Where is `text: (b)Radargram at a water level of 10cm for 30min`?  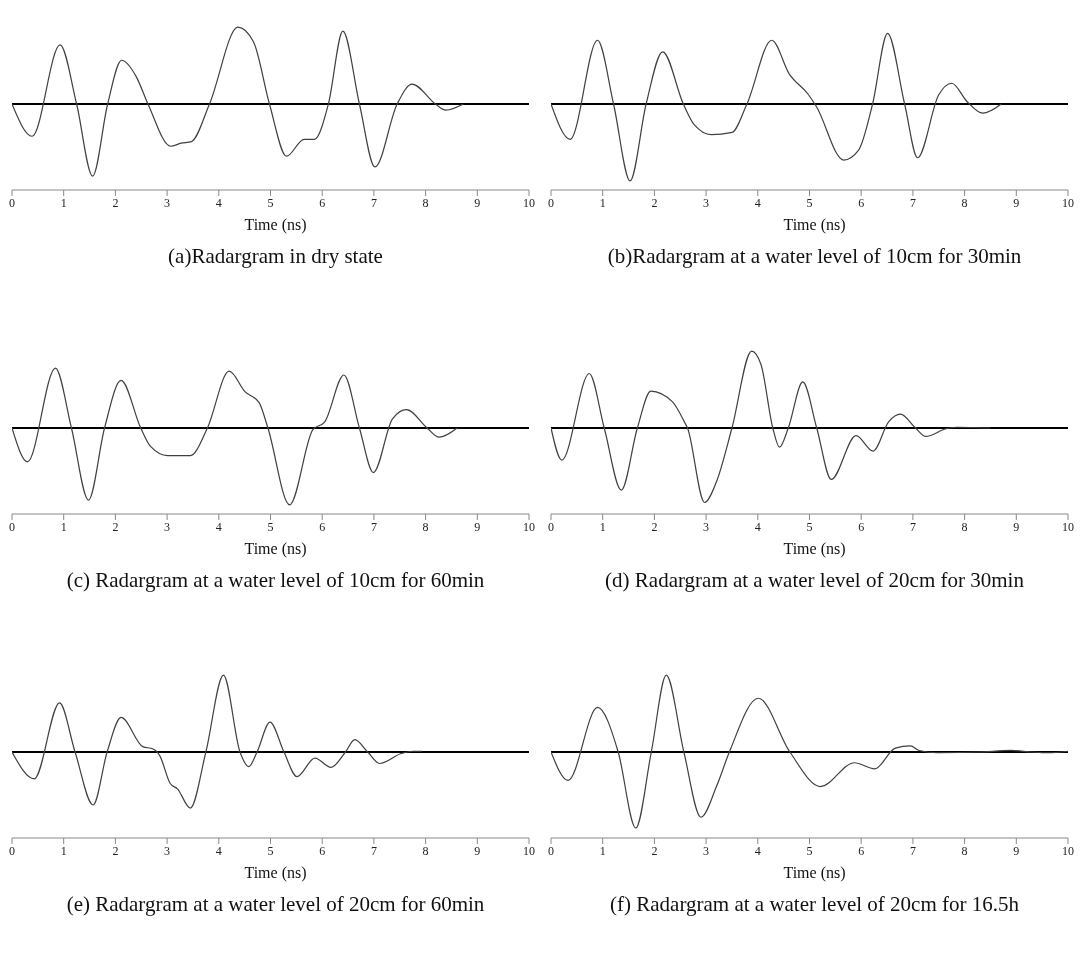
text: (b)Radargram at a water level of 10cm for 30min is located at coordinates (814, 256).